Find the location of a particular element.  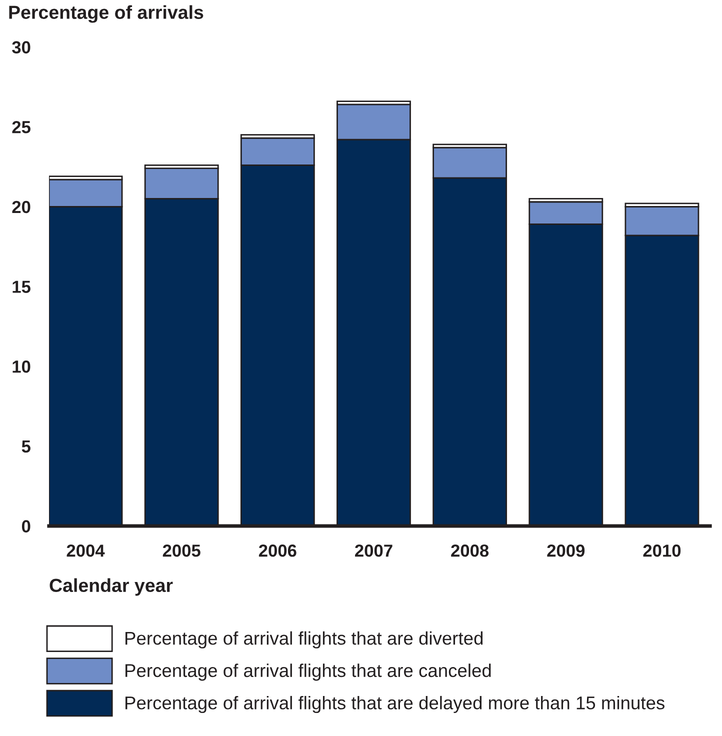

y-tick-label: 0 is located at coordinates (26, 526).